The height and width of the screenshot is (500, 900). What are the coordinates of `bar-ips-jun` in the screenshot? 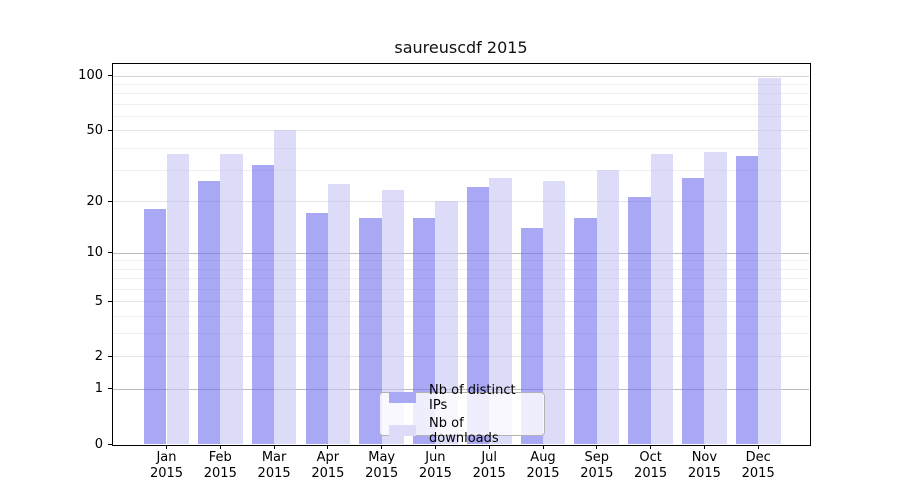 It's located at (424, 330).